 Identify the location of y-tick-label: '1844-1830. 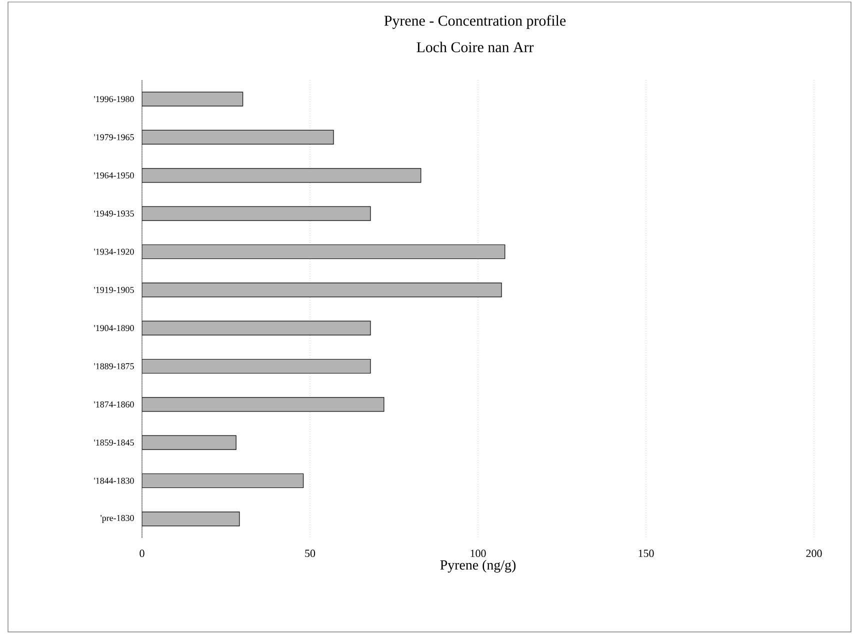
(114, 481).